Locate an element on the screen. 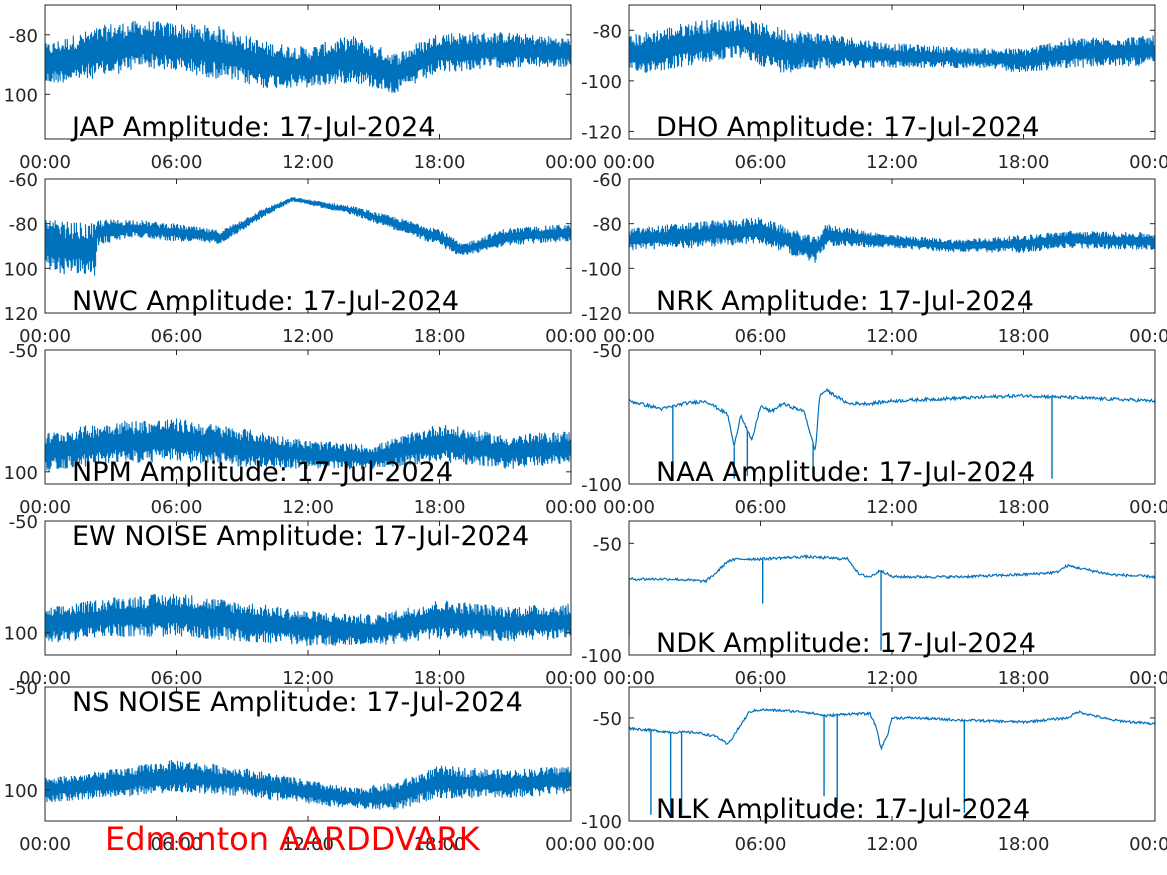  ytick-label-jap: 100 is located at coordinates (21, 95).